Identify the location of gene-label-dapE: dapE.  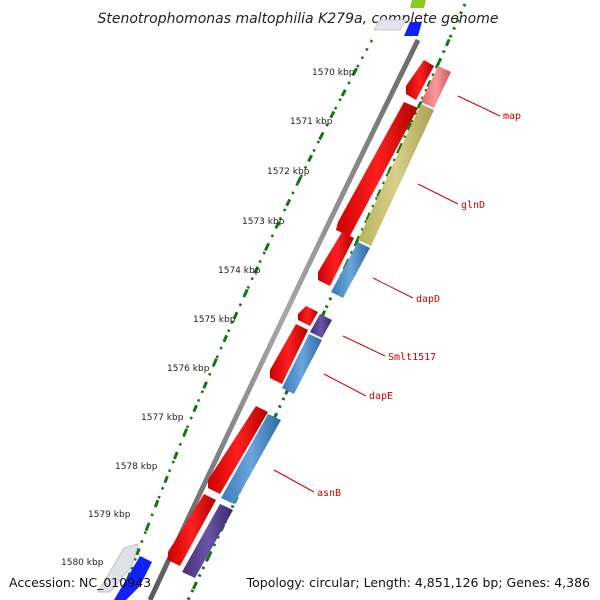
(381, 396).